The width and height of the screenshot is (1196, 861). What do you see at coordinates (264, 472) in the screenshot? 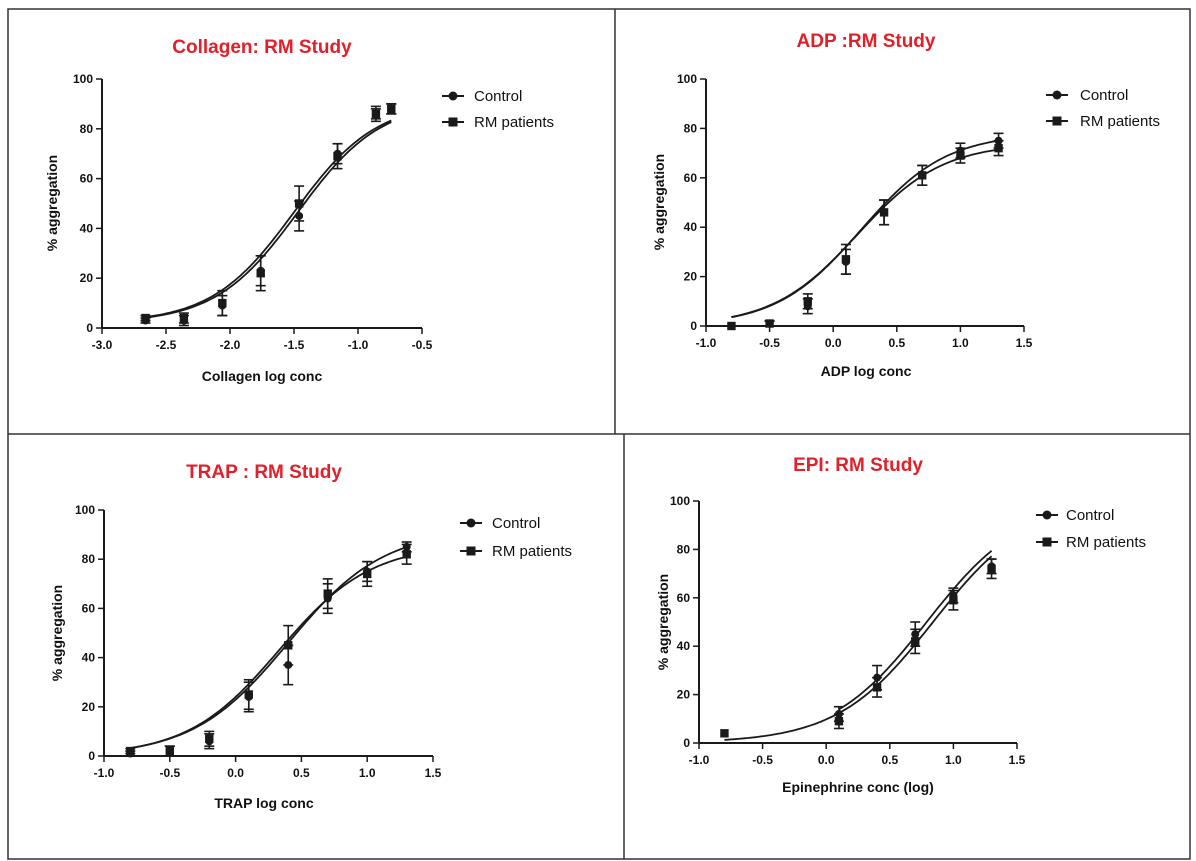
I see `chart-title: TRAP : RM Study` at bounding box center [264, 472].